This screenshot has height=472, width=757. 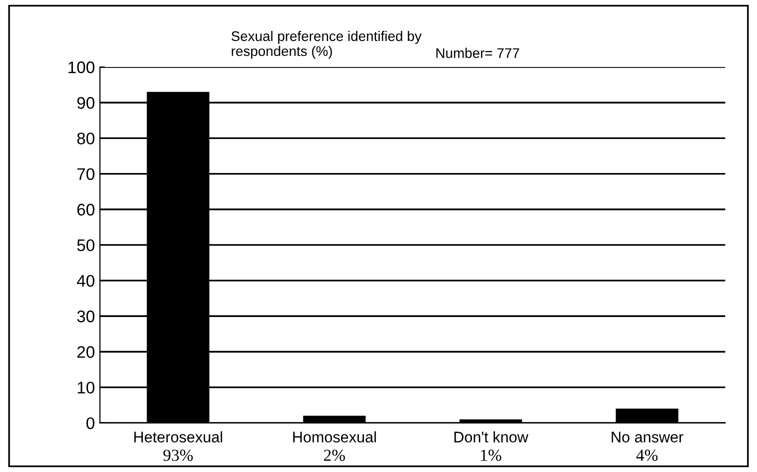 I want to click on y-tick-label: 20, so click(x=85, y=352).